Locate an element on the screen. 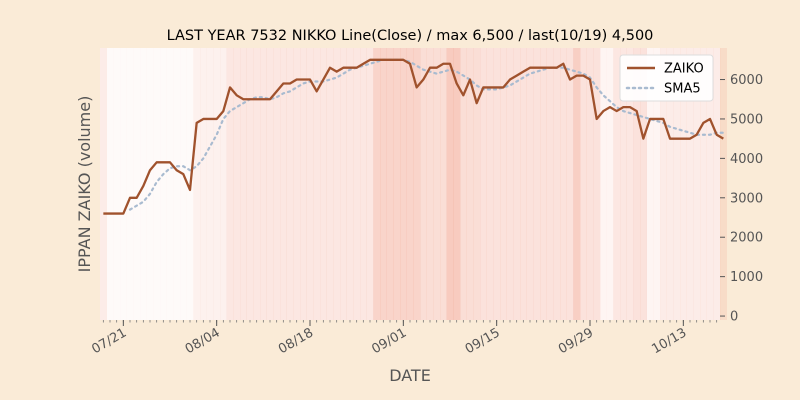 The height and width of the screenshot is (400, 800). legend-label-zaiko: ZAIKO is located at coordinates (684, 69).